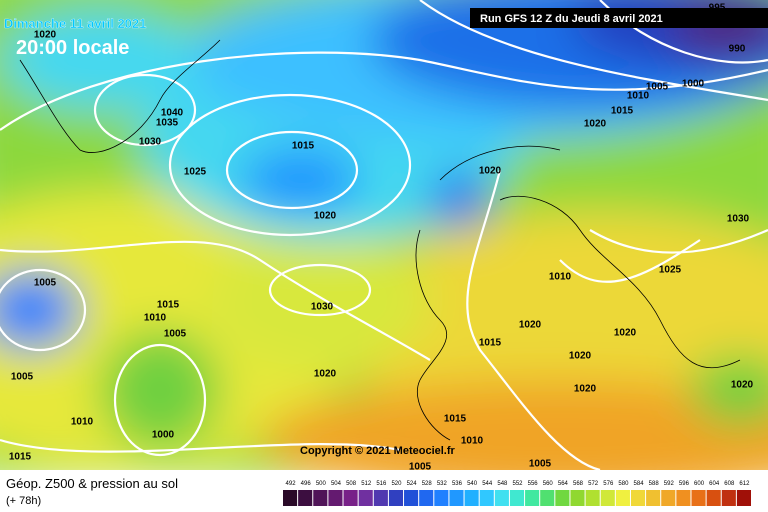 This screenshot has height=512, width=768. Describe the element at coordinates (167, 123) in the screenshot. I see `isobar-label: 1035` at that location.